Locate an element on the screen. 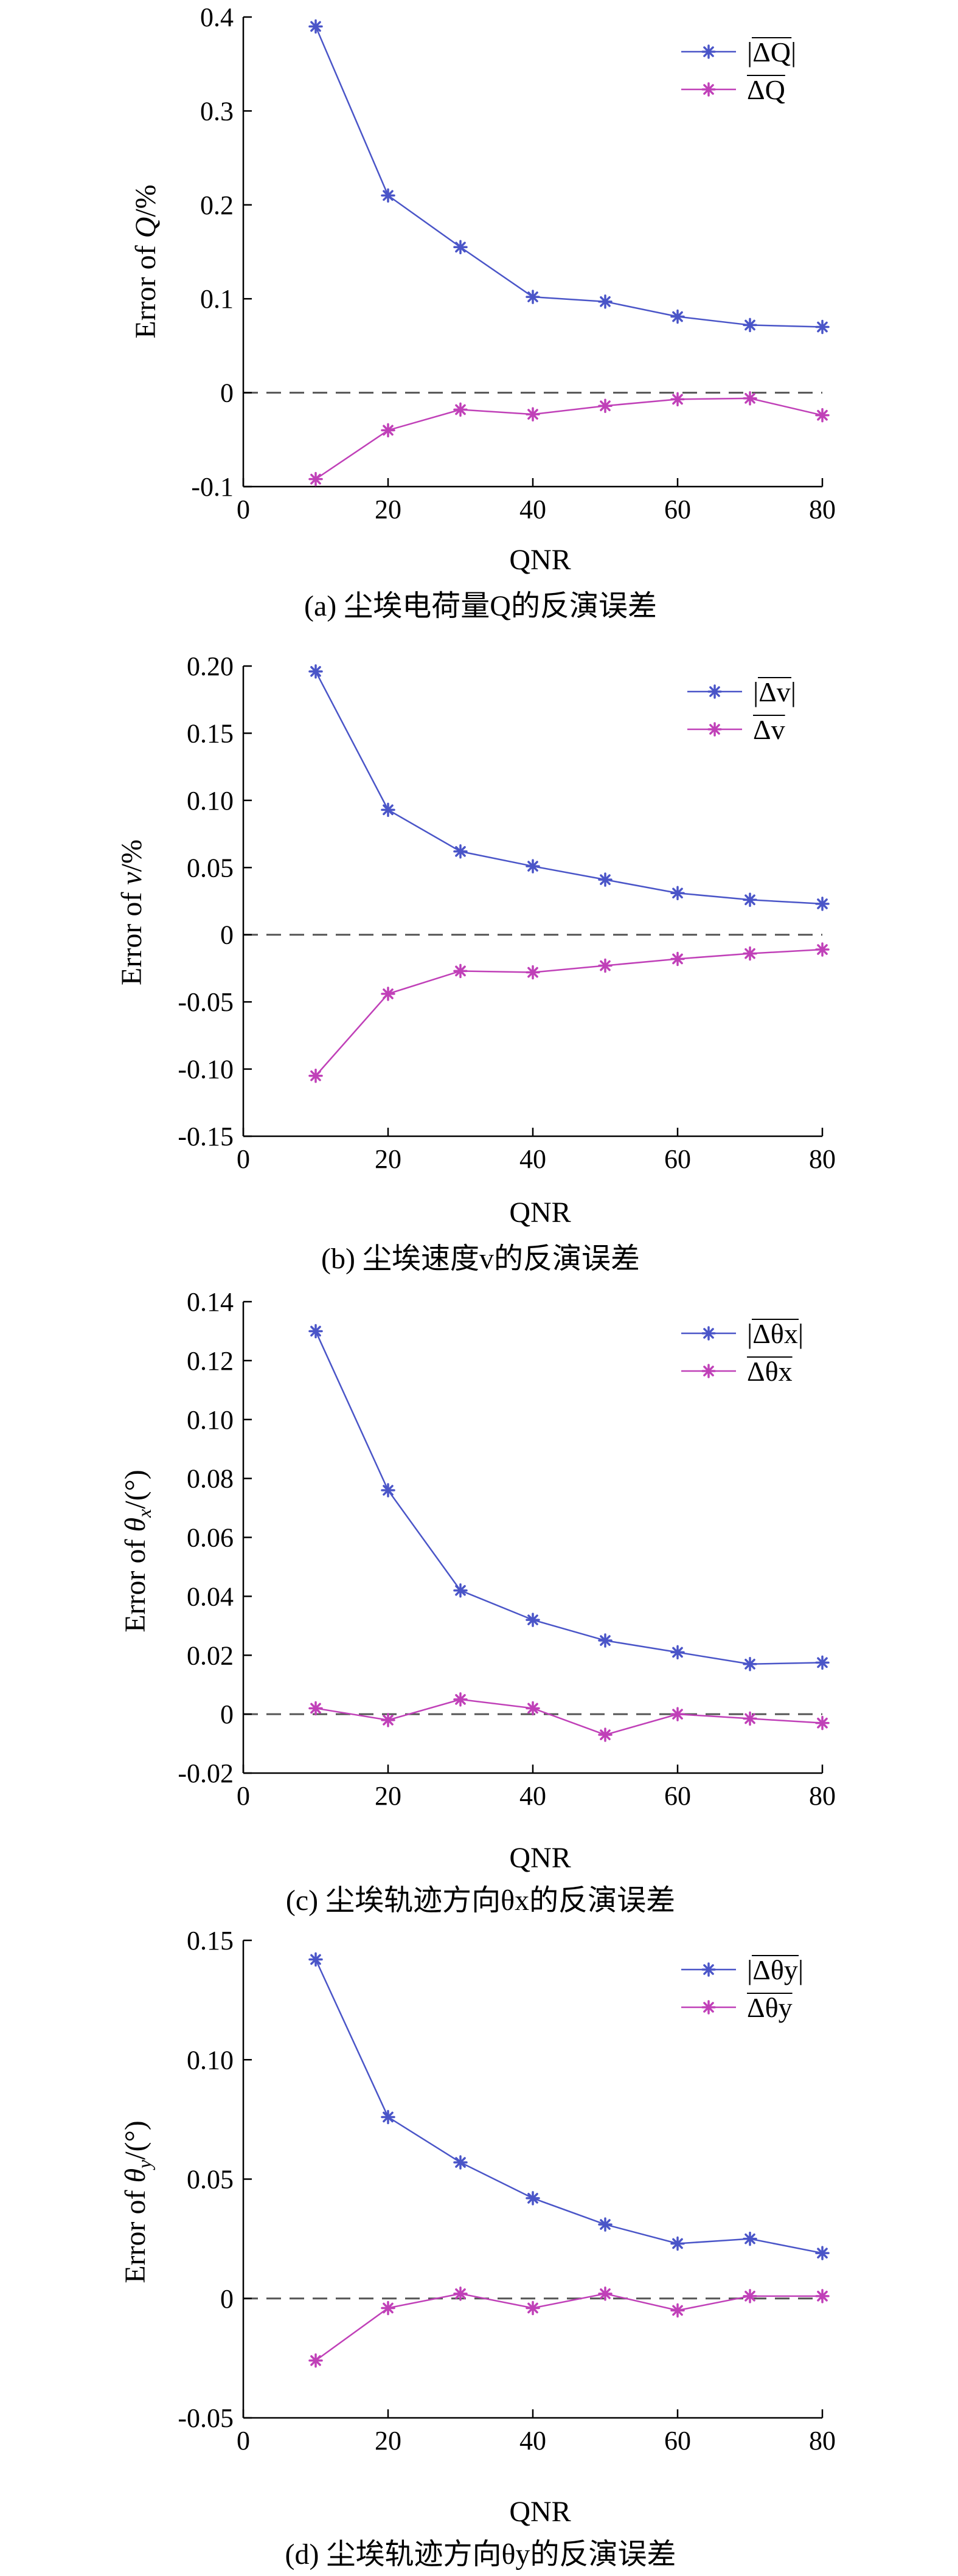 This screenshot has height=2576, width=958. legend: |Δθy| Δθy is located at coordinates (742, 1988).